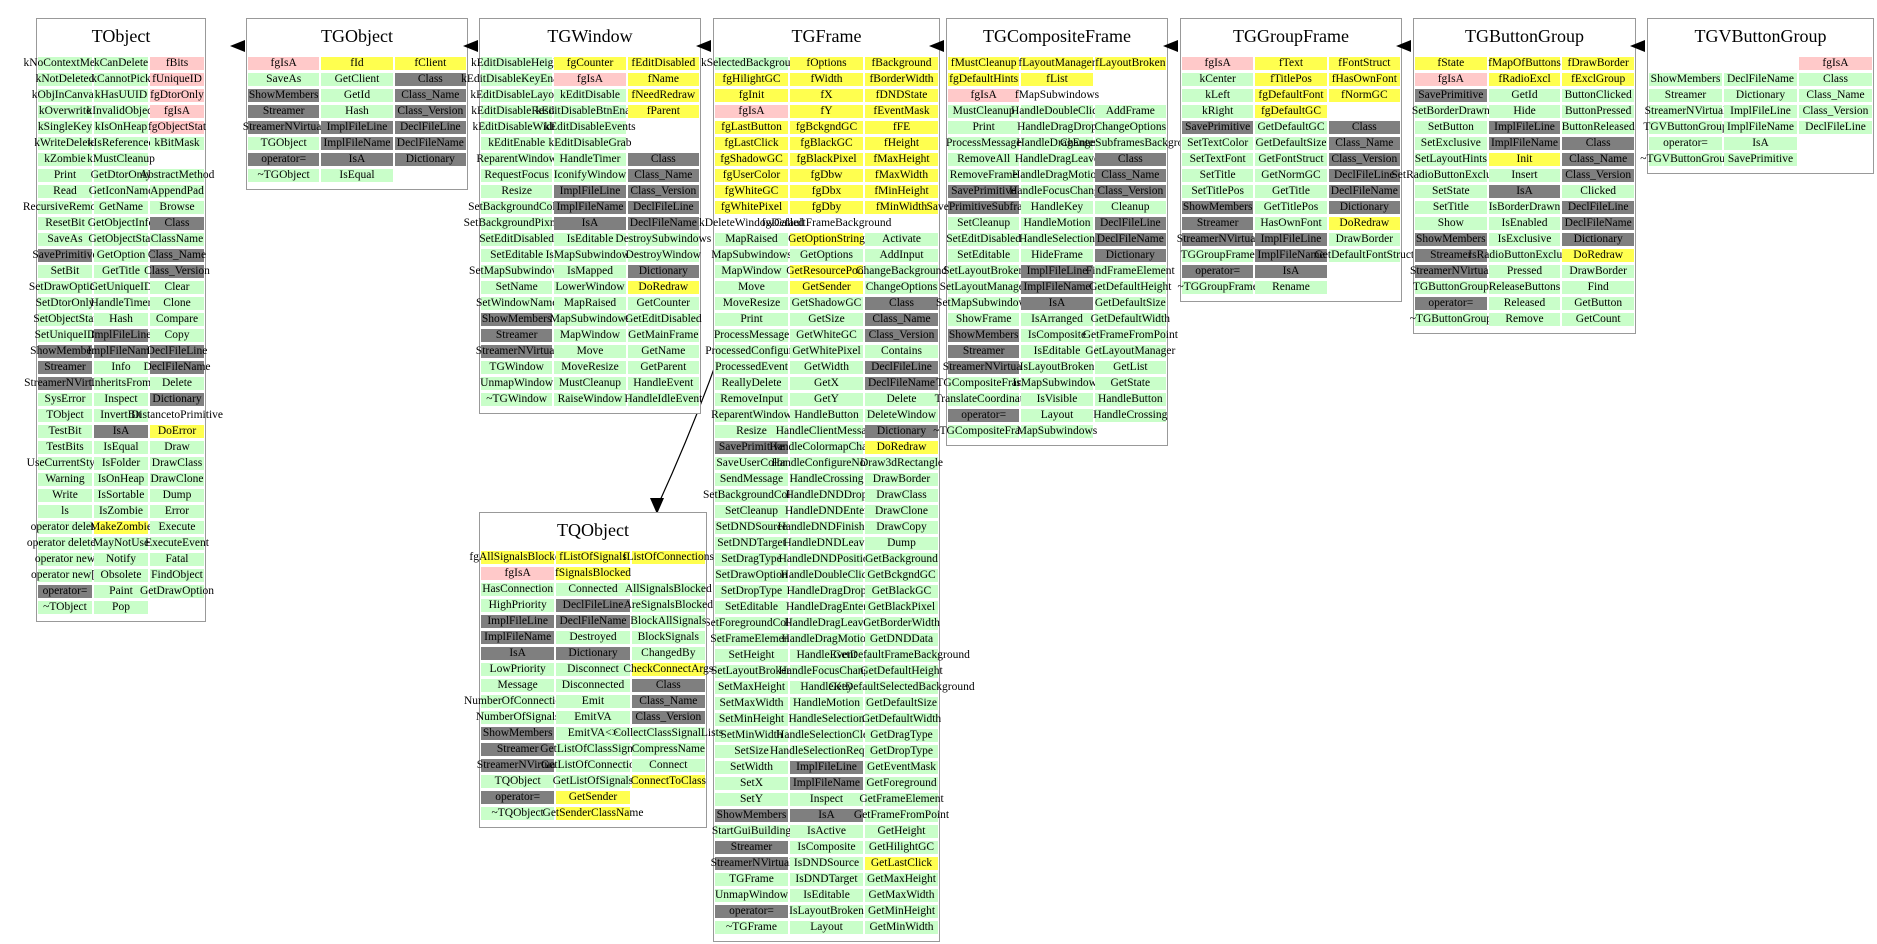 This screenshot has width=1877, height=944. I want to click on member-cell-IsOnHeap: IsOnHeap, so click(121, 479).